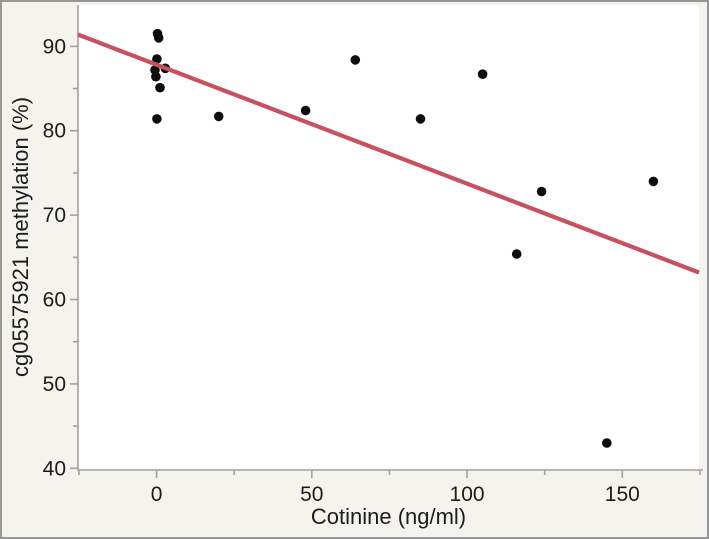  I want to click on y-axis-title: cg05575921 methylation (%), so click(20, 237).